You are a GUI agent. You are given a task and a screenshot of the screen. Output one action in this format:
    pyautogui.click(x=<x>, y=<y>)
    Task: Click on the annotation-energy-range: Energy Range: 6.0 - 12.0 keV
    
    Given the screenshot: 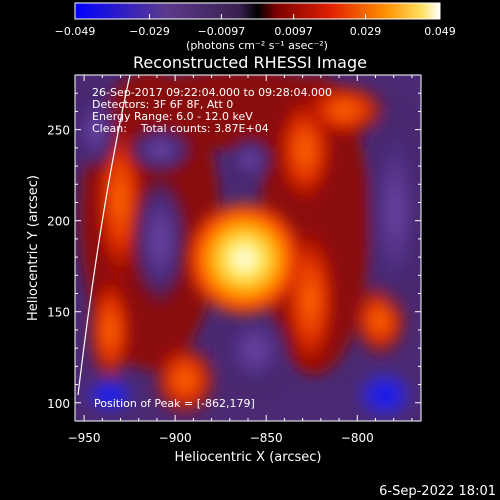 What is the action you would take?
    pyautogui.click(x=172, y=116)
    